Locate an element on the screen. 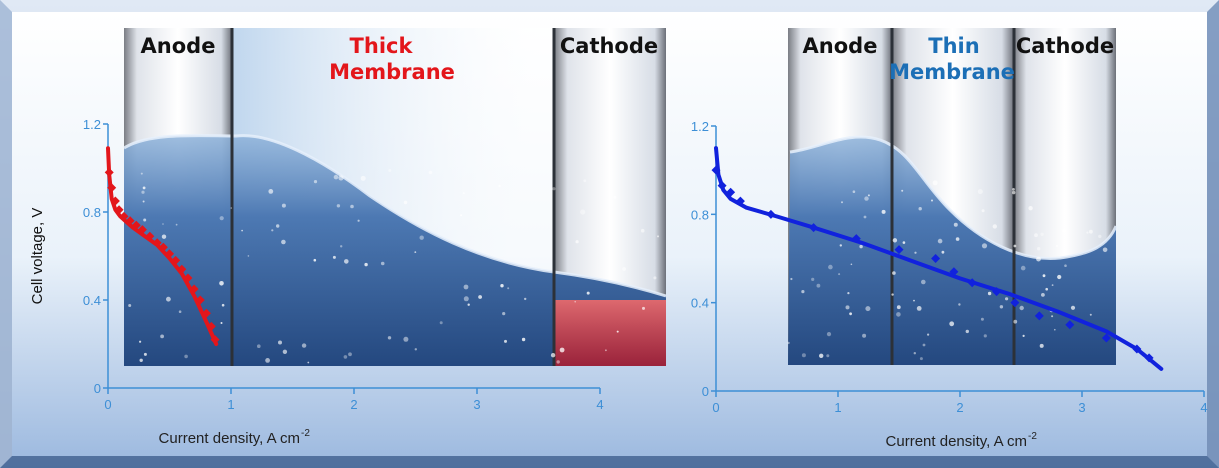 This screenshot has width=1219, height=468. left-y-tick-label: 0.8 is located at coordinates (92, 212).